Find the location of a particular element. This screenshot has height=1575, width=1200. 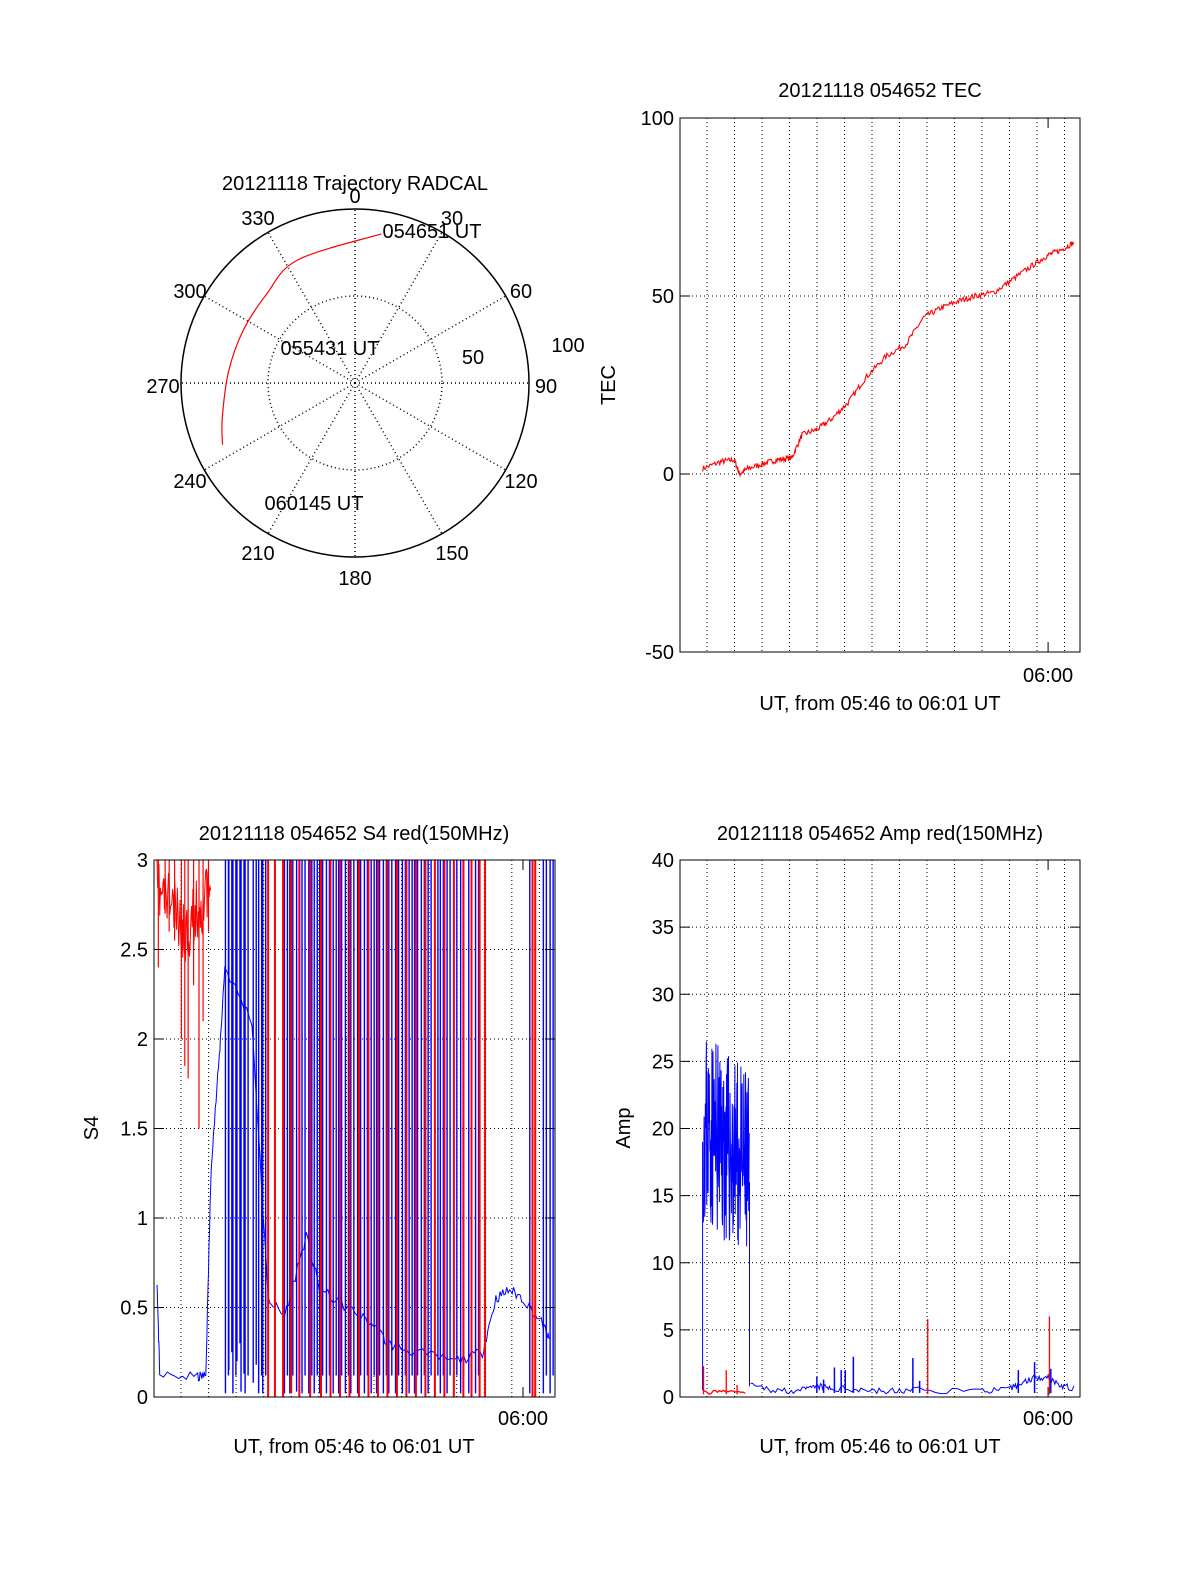

polar-azimuth-label: 120 is located at coordinates (520, 482).